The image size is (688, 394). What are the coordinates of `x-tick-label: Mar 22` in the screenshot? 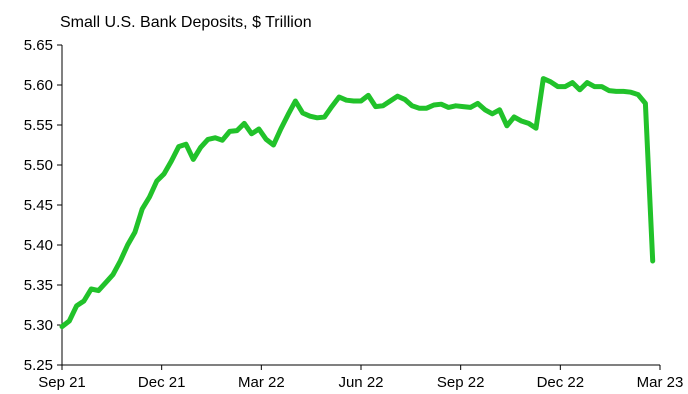 It's located at (261, 382).